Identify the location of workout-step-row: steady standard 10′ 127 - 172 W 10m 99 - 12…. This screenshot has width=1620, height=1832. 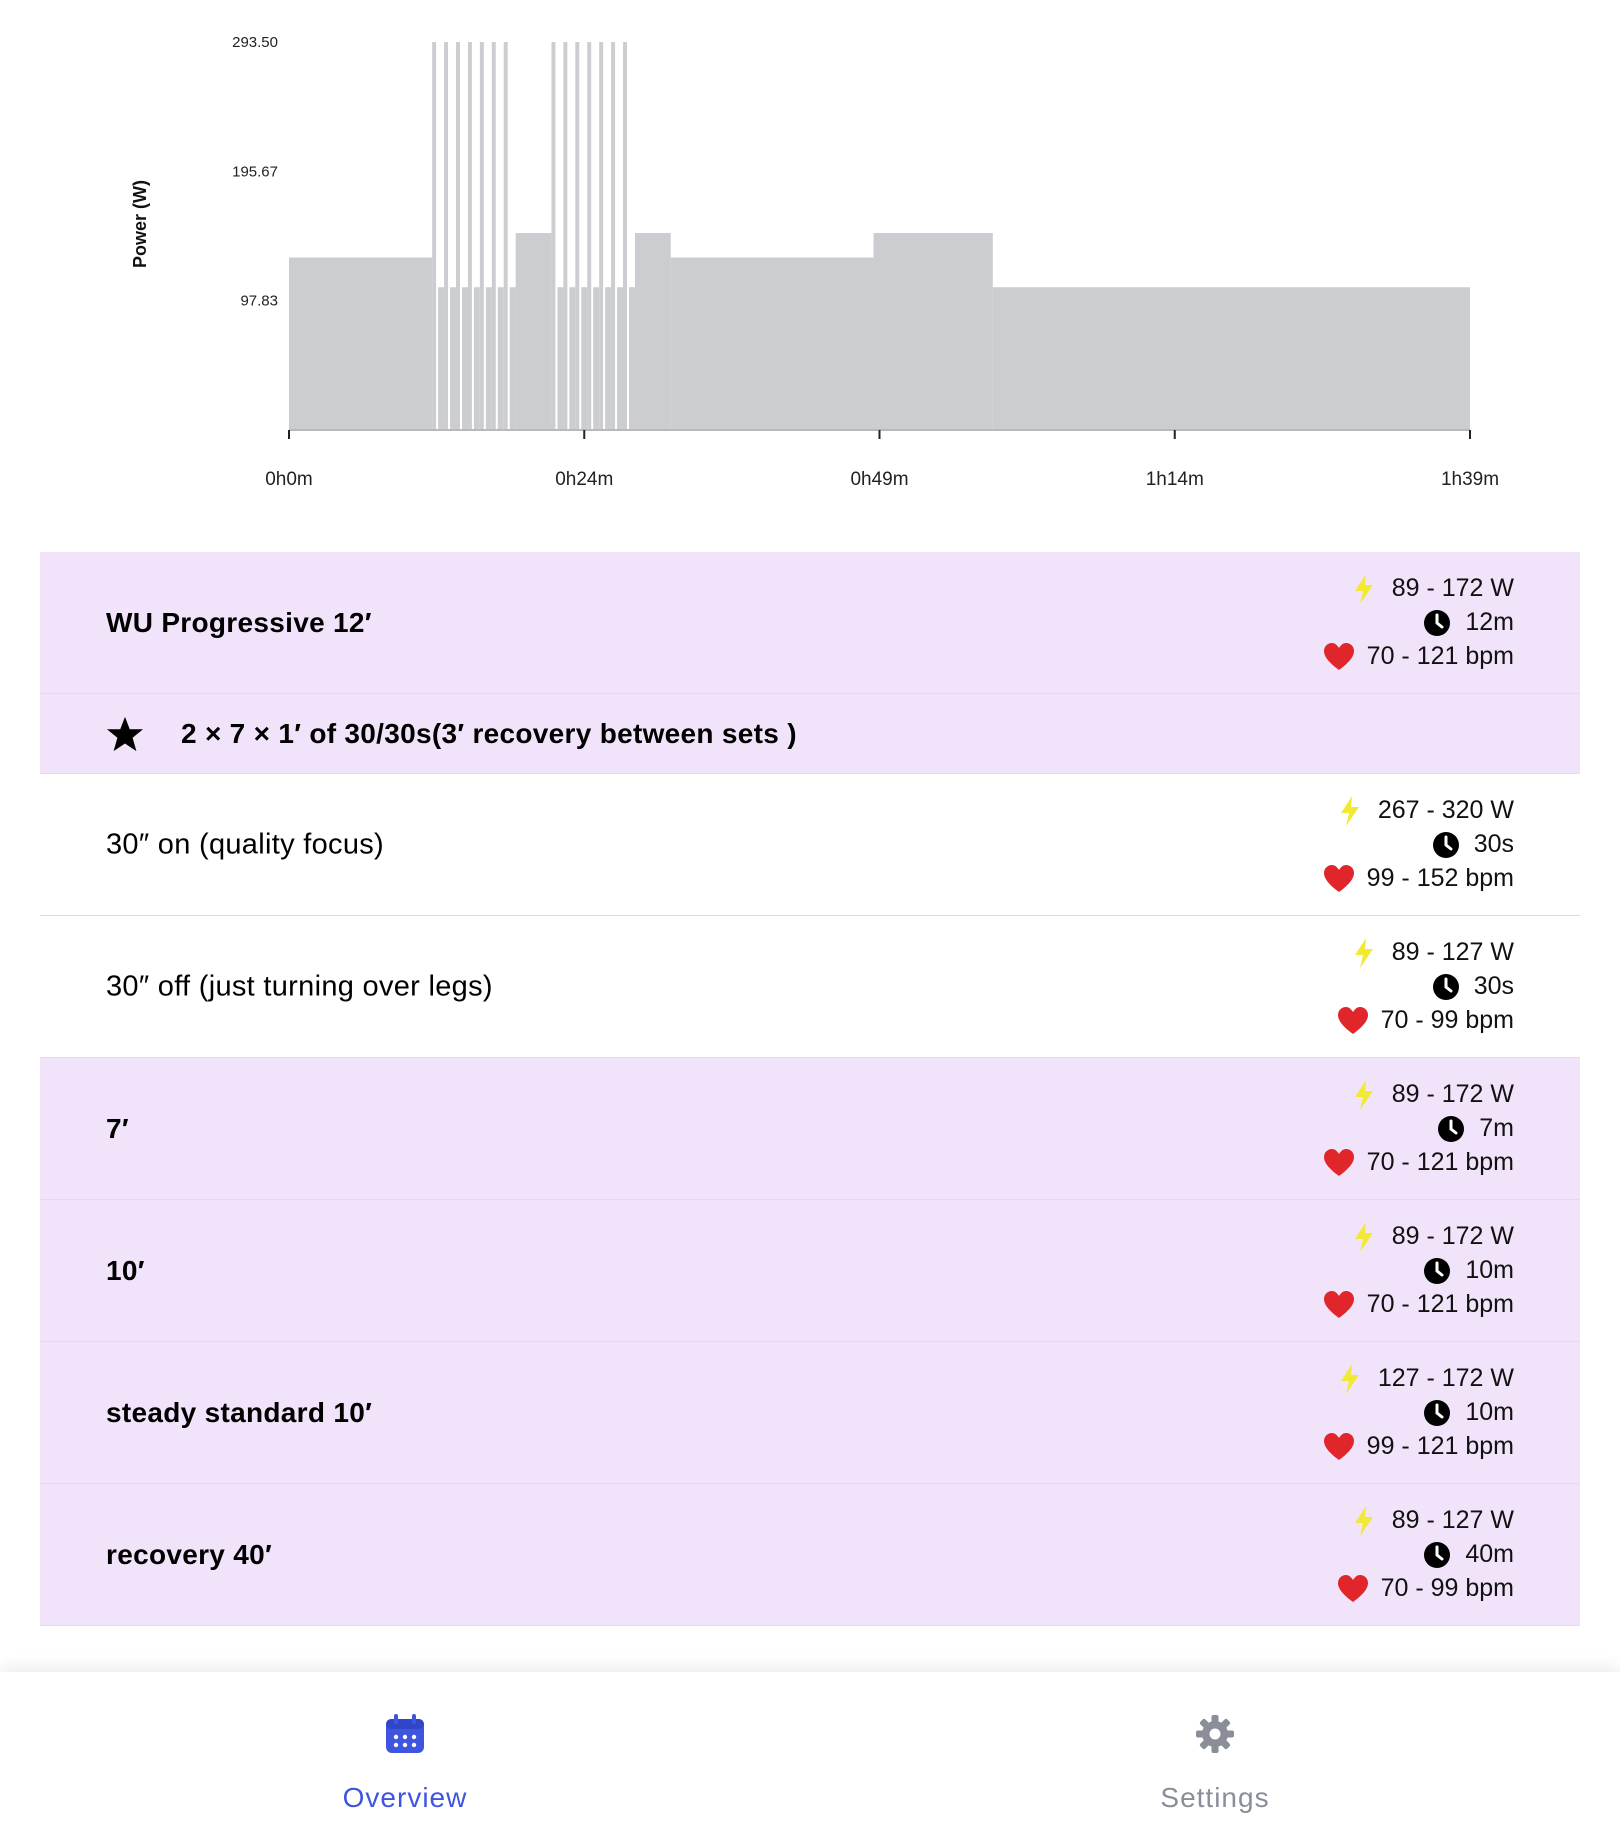
(810, 1413).